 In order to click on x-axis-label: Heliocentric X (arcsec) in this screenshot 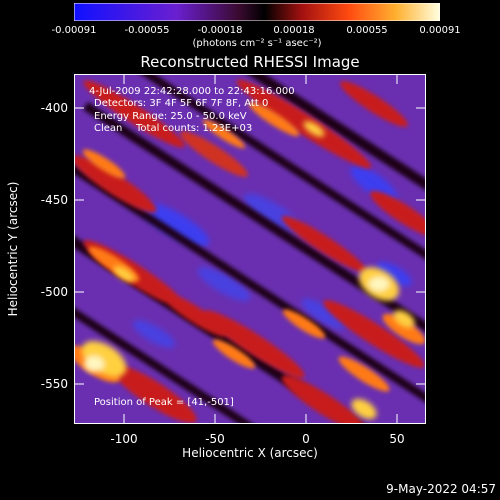, I will do `click(250, 453)`.